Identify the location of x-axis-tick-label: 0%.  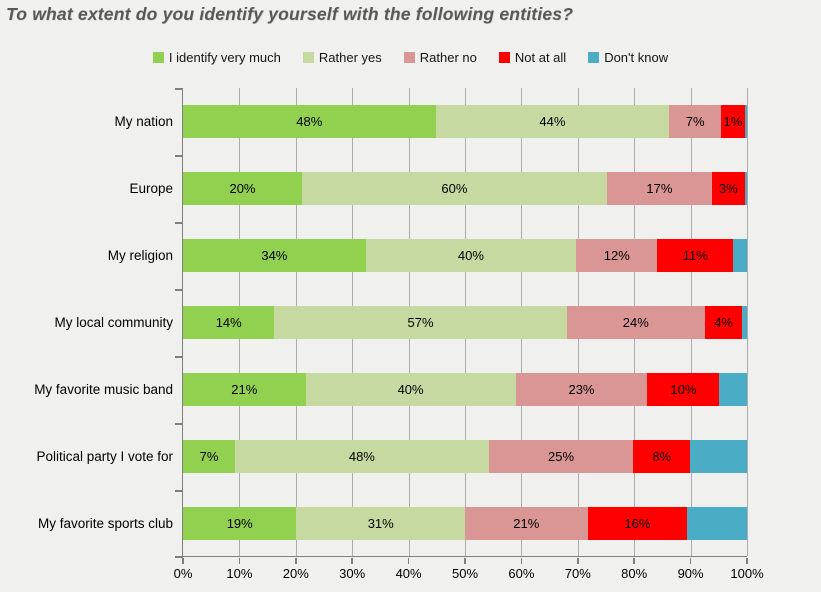
(183, 573).